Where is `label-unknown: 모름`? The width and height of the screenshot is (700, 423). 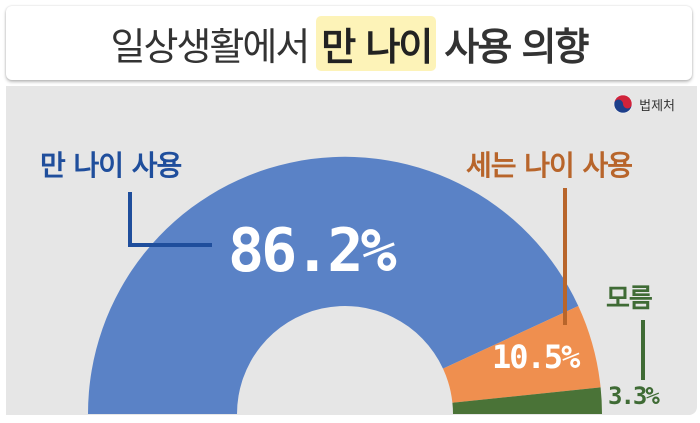
label-unknown: 모름 is located at coordinates (629, 299).